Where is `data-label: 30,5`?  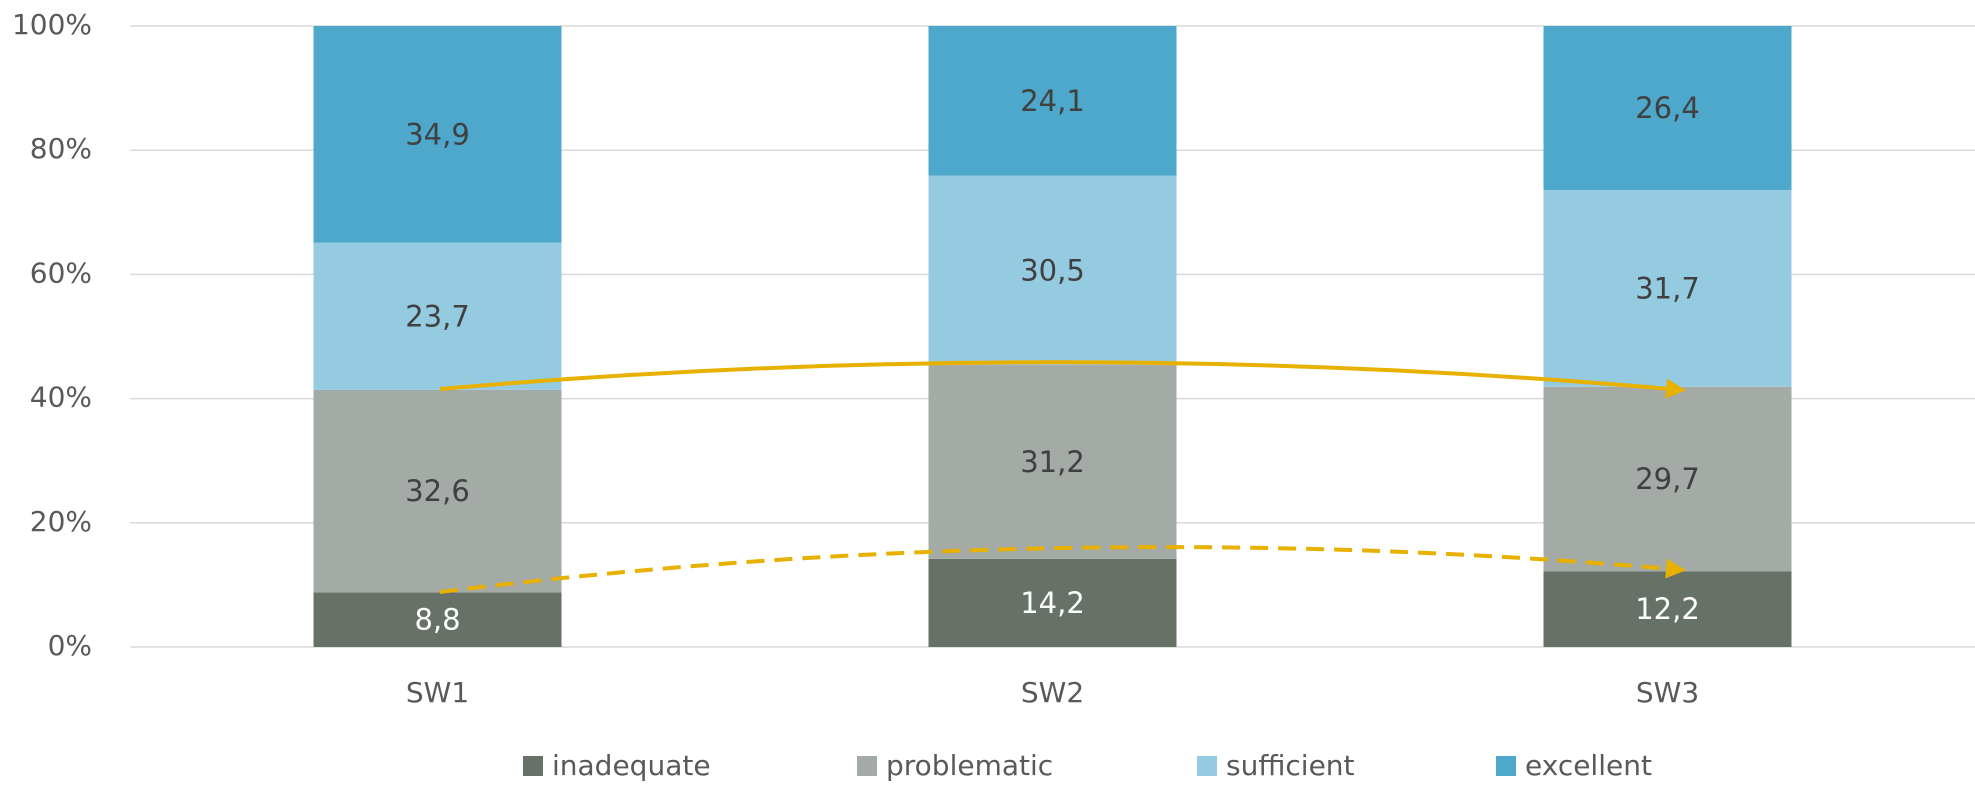 data-label: 30,5 is located at coordinates (1052, 270).